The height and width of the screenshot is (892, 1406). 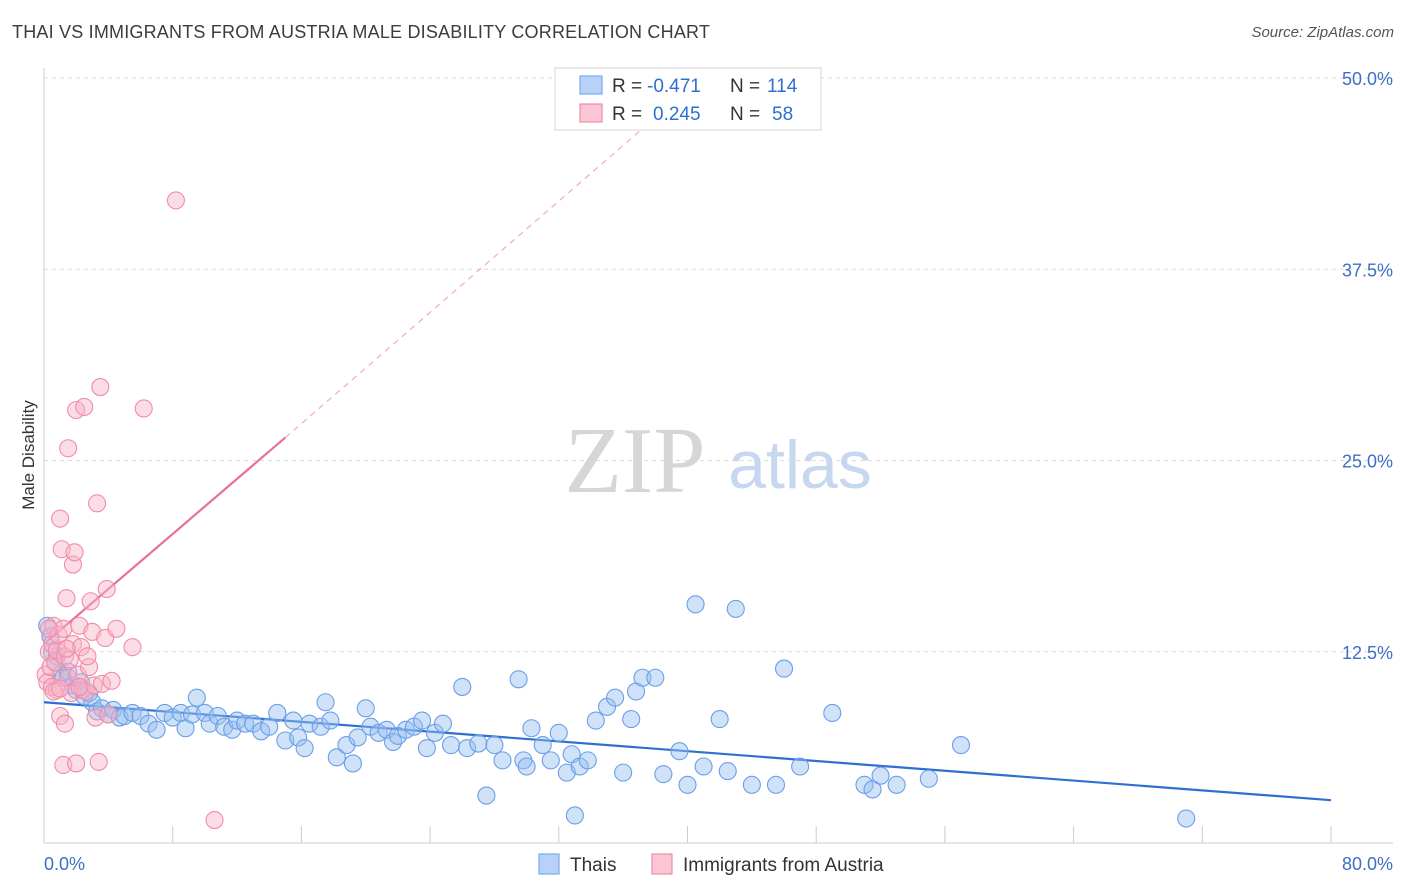 I want to click on legend-n-label-austria: N =, so click(x=745, y=114).